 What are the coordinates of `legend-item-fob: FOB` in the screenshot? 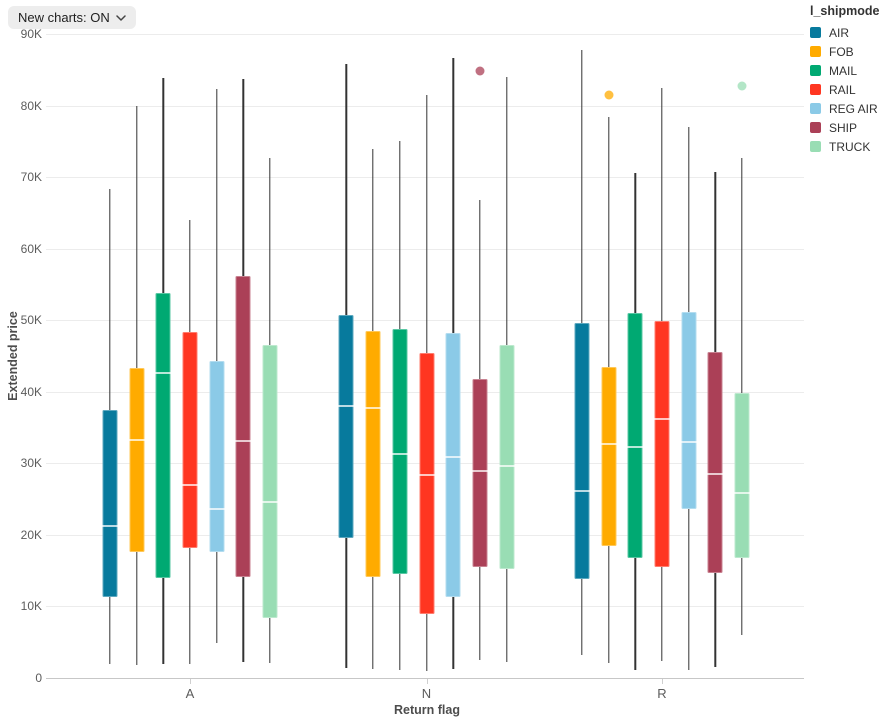 It's located at (850, 51).